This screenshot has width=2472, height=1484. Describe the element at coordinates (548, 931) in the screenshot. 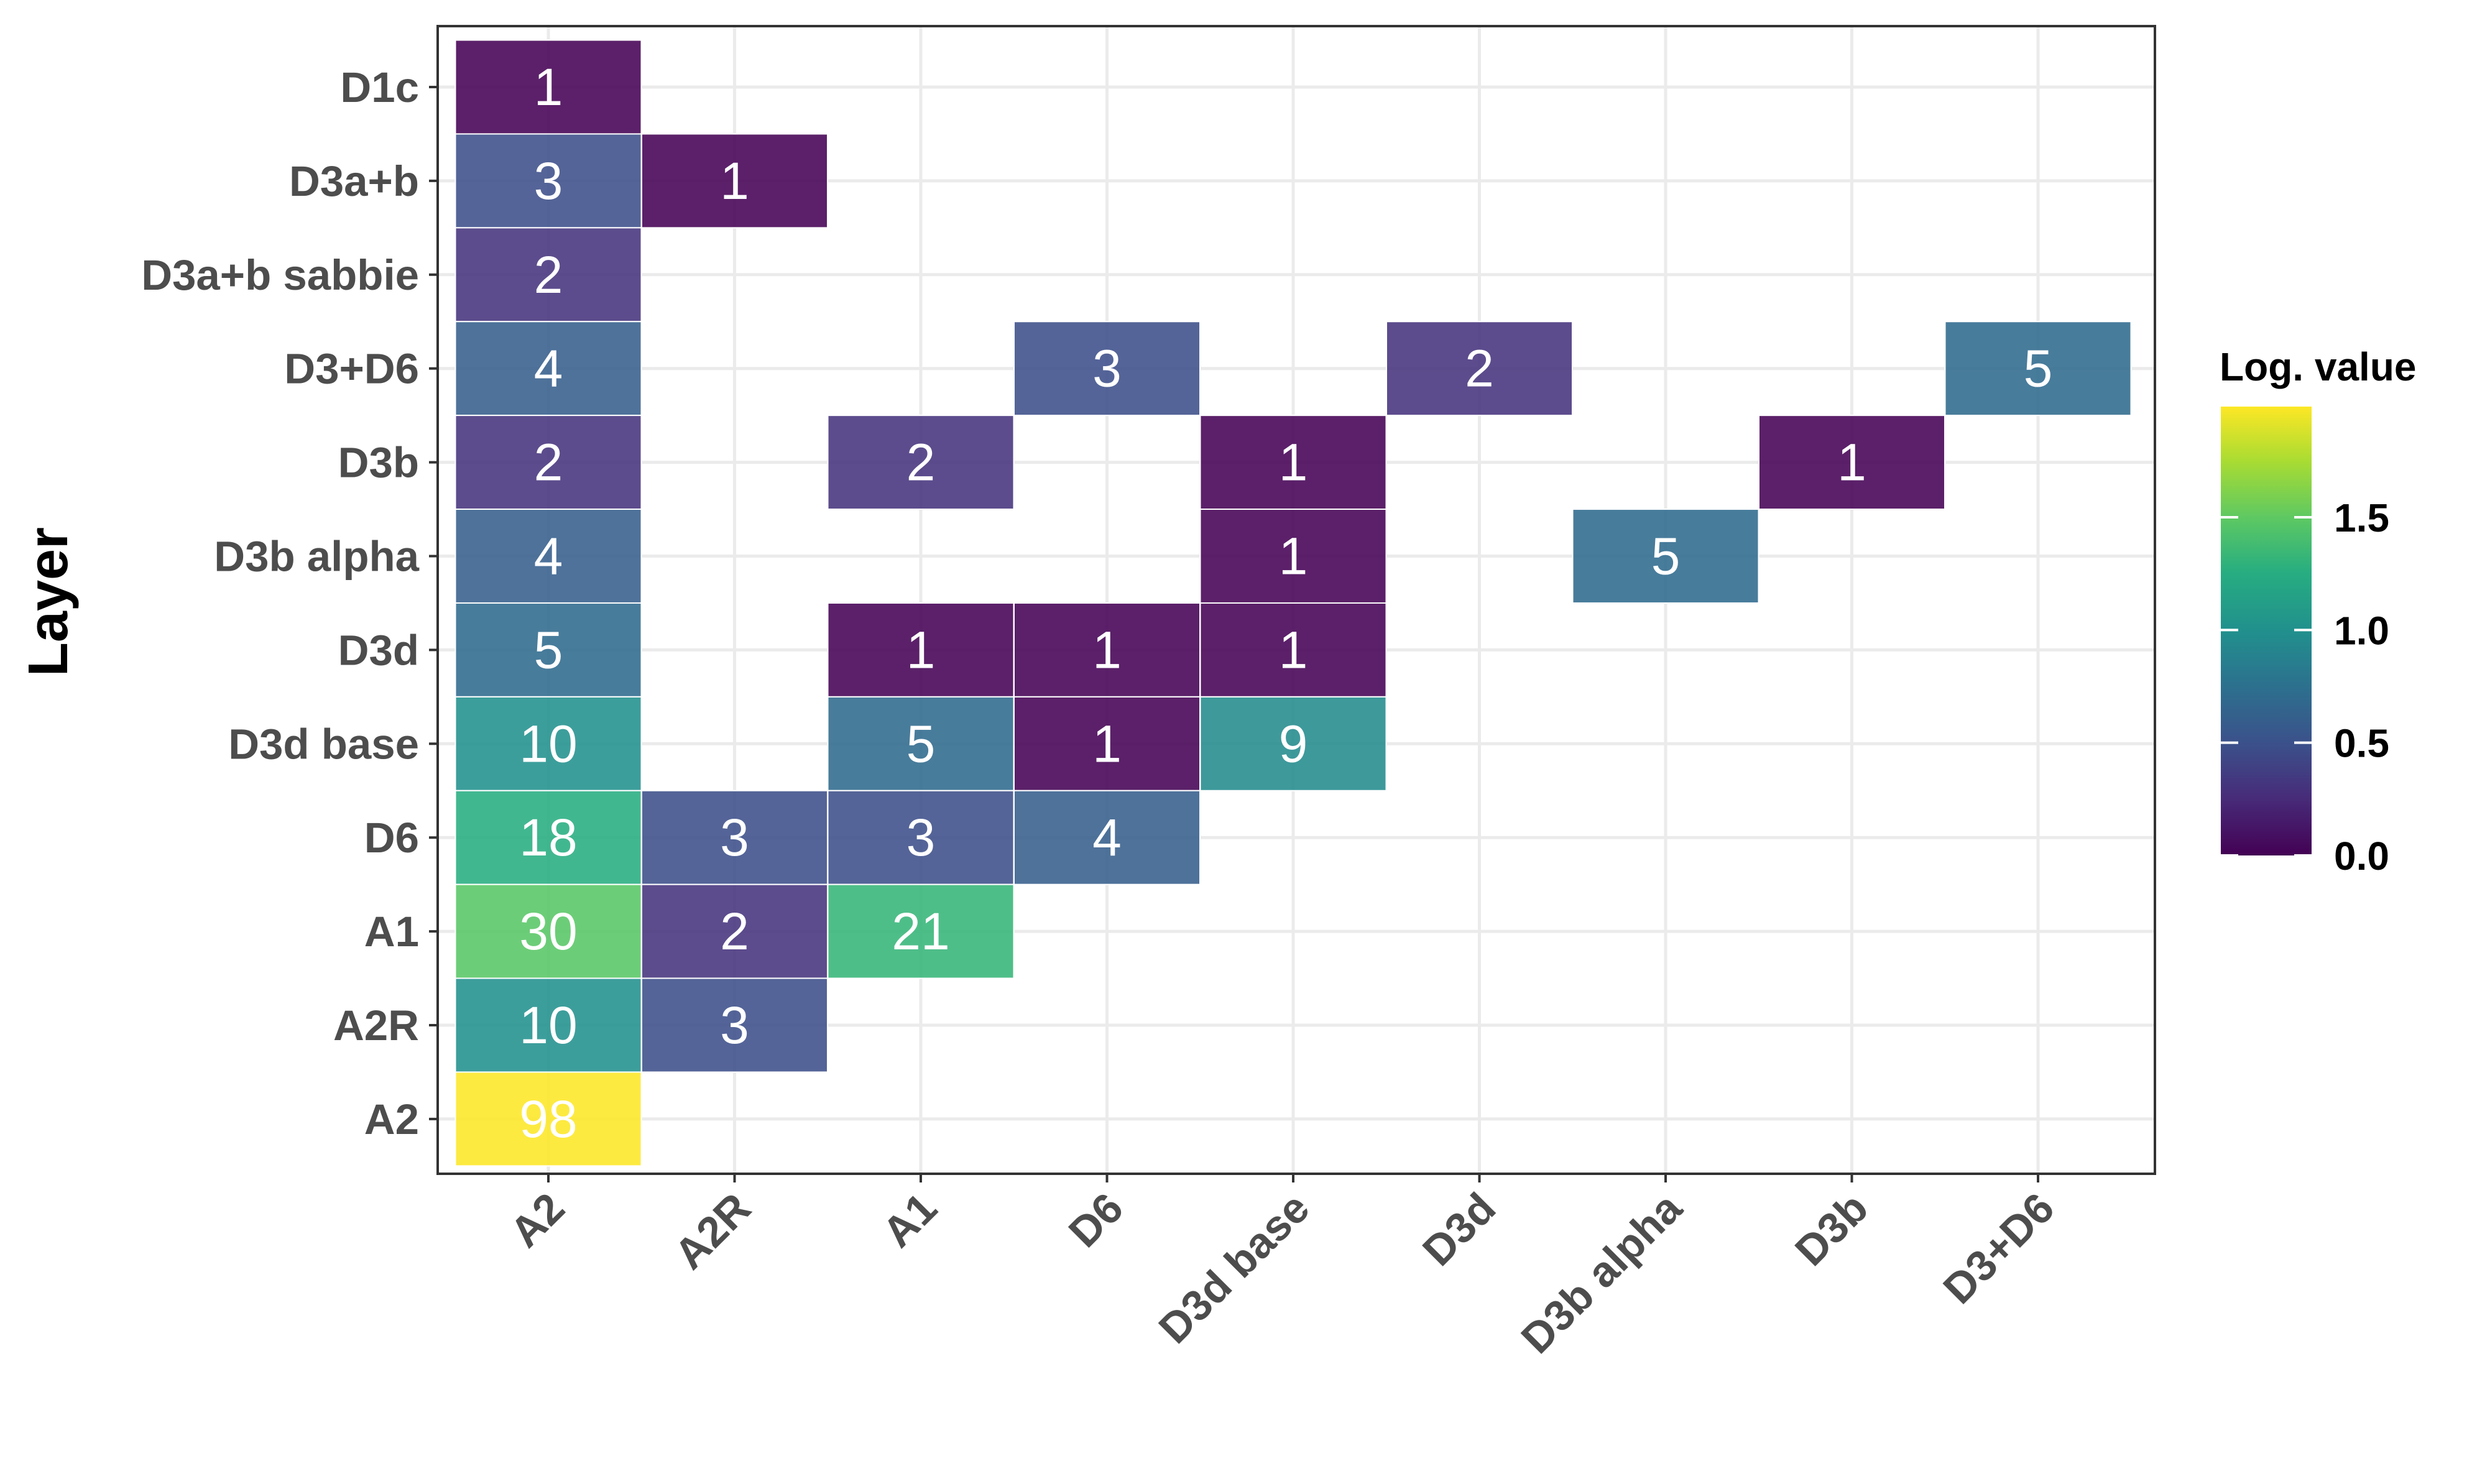

I see `cell-value-label: 30` at that location.